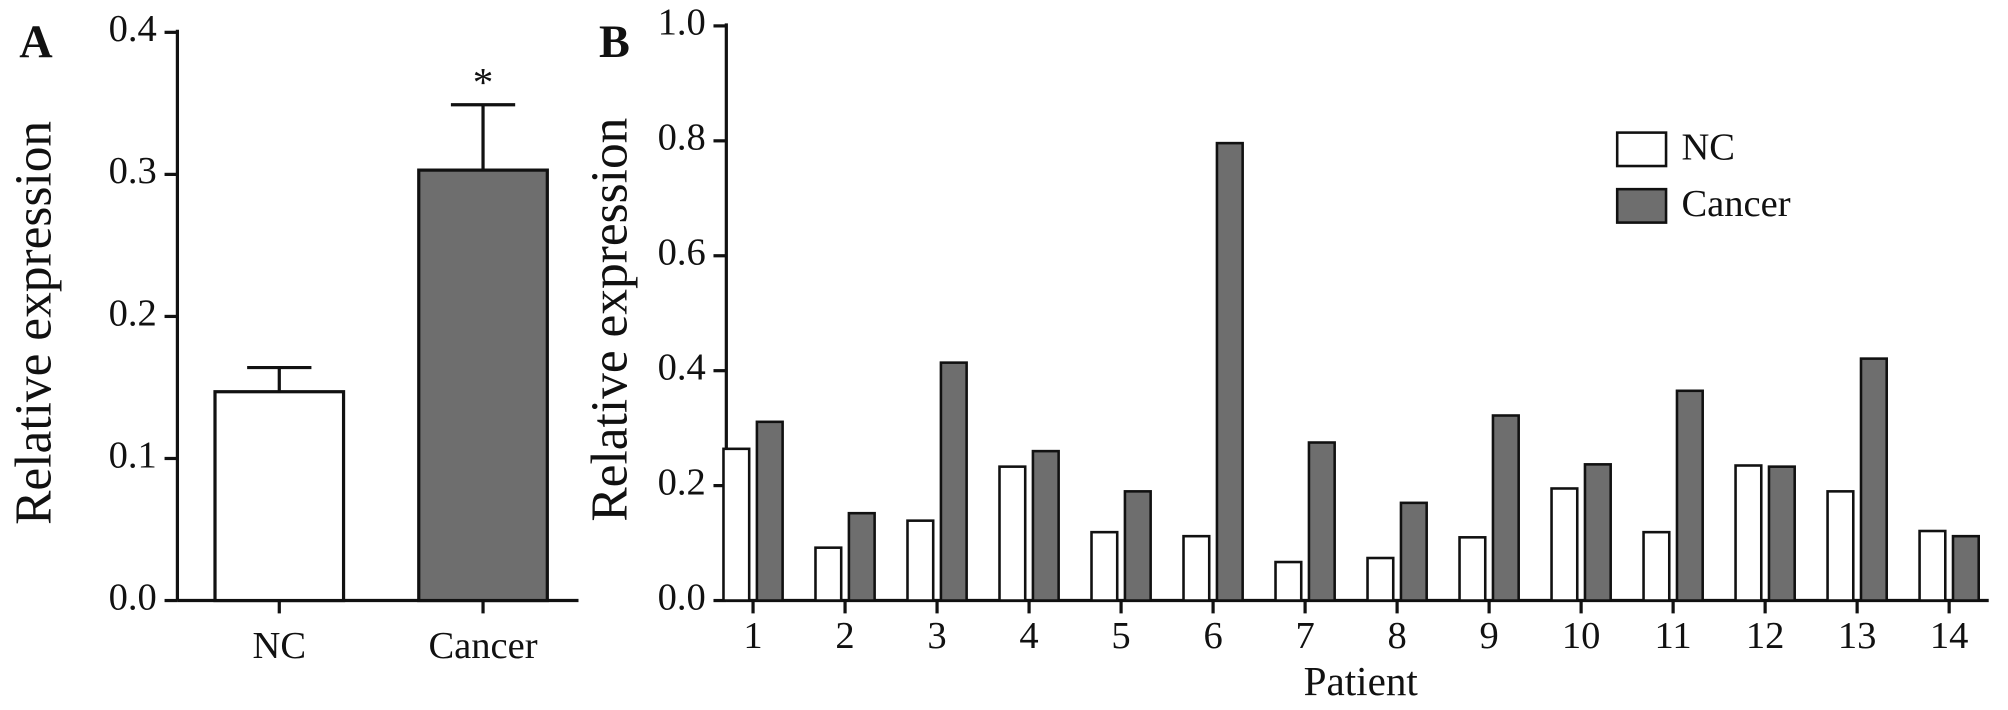 The height and width of the screenshot is (710, 2008). What do you see at coordinates (614, 42) in the screenshot?
I see `panel-label: B` at bounding box center [614, 42].